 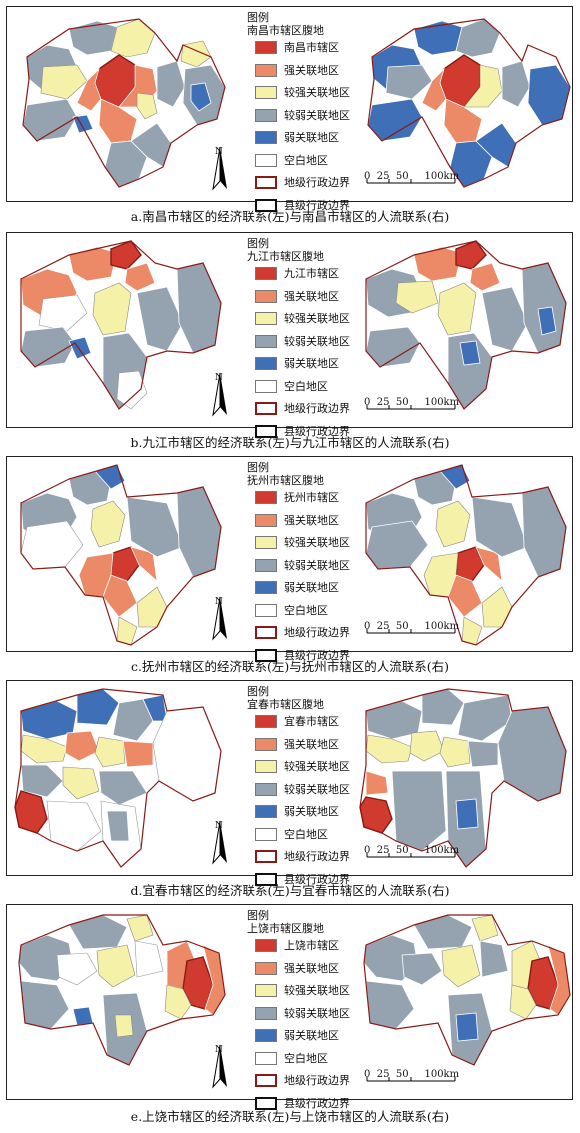 What do you see at coordinates (457, 309) in the screenshot?
I see `map-b-right-c1` at bounding box center [457, 309].